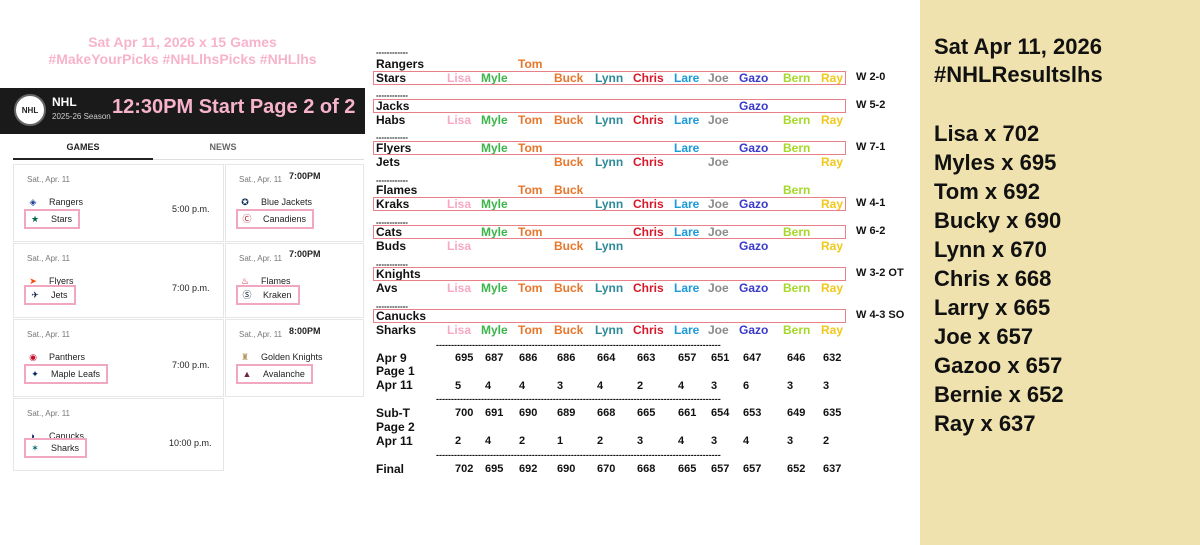 Image resolution: width=1200 pixels, height=545 pixels. I want to click on game-result: W 6-2, so click(871, 231).